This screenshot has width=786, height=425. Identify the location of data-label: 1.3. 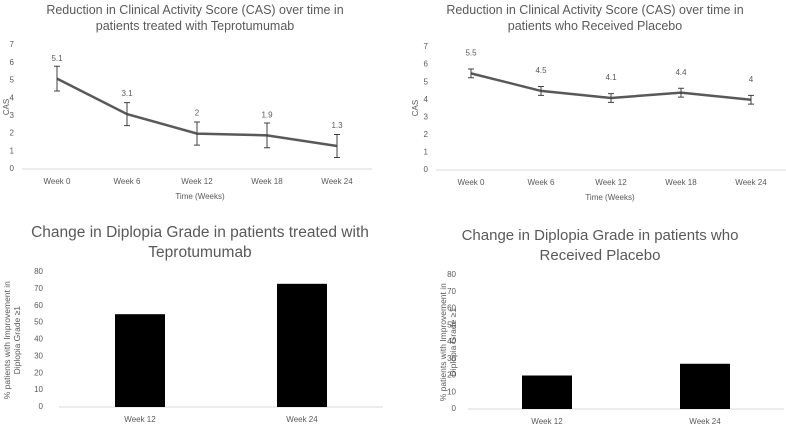
(337, 125).